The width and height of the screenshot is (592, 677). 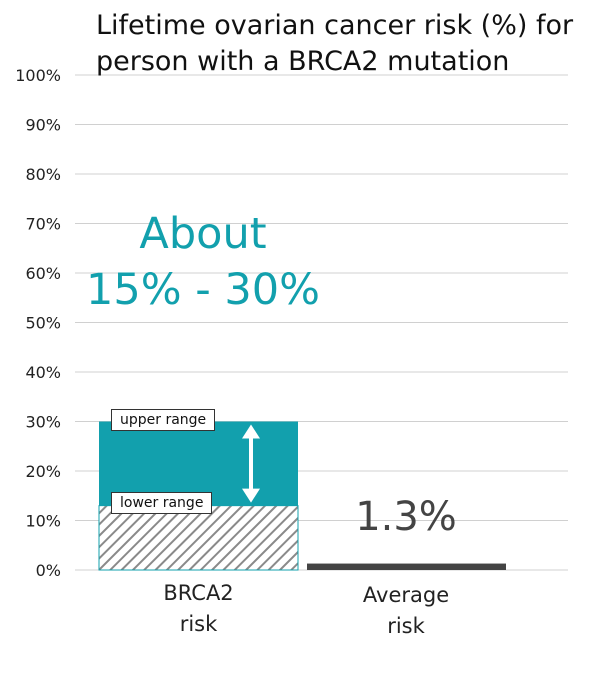 What do you see at coordinates (43, 521) in the screenshot?
I see `y-tick-label: 10%` at bounding box center [43, 521].